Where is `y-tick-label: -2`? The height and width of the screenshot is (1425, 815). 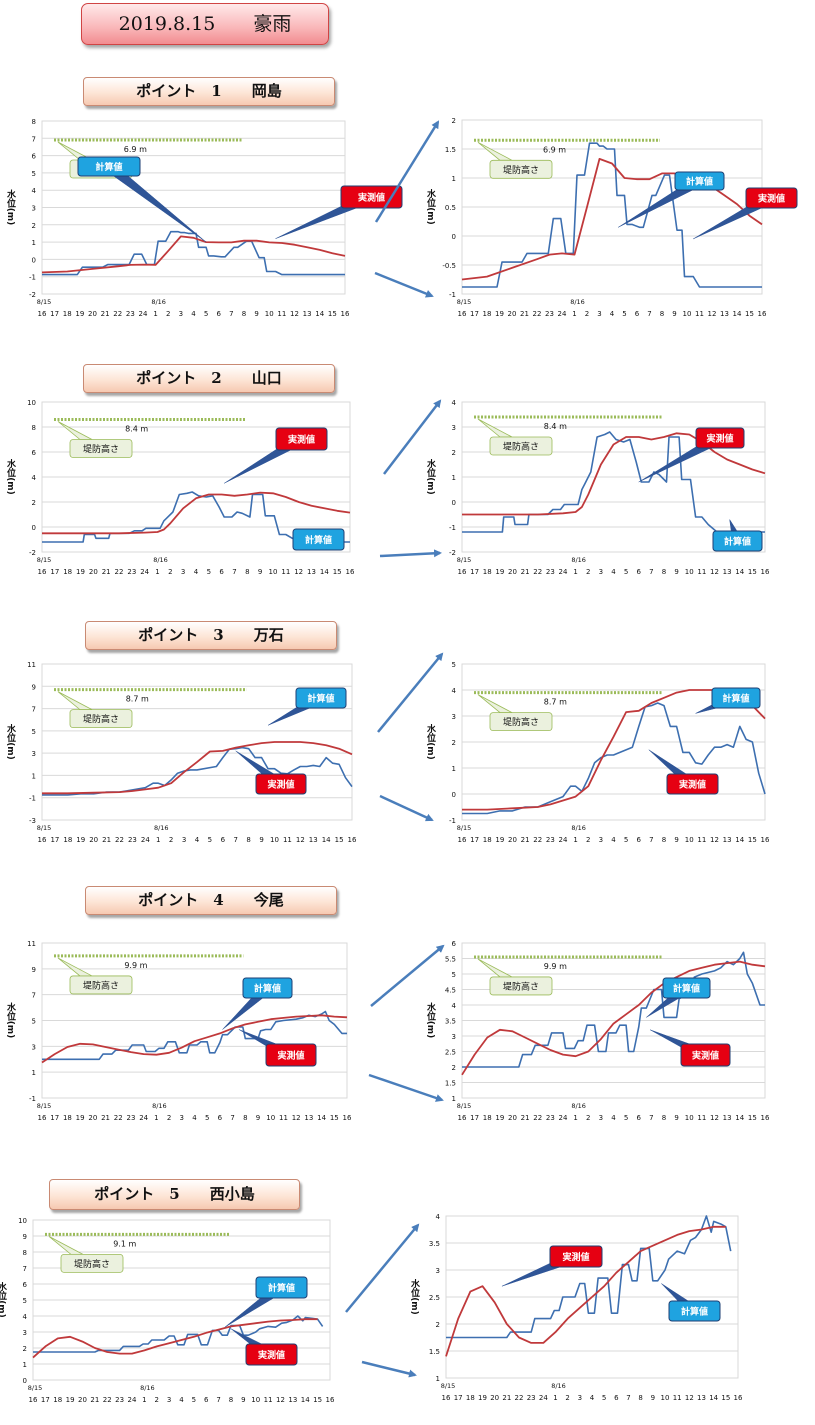
y-tick-label: -2 is located at coordinates (452, 553).